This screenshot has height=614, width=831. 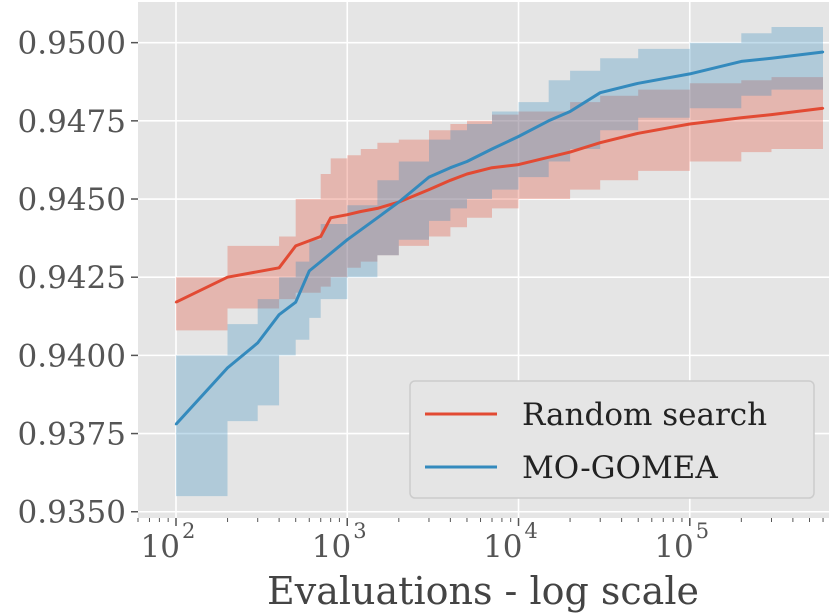 I want to click on x-tick-exponent: 5, so click(x=702, y=531).